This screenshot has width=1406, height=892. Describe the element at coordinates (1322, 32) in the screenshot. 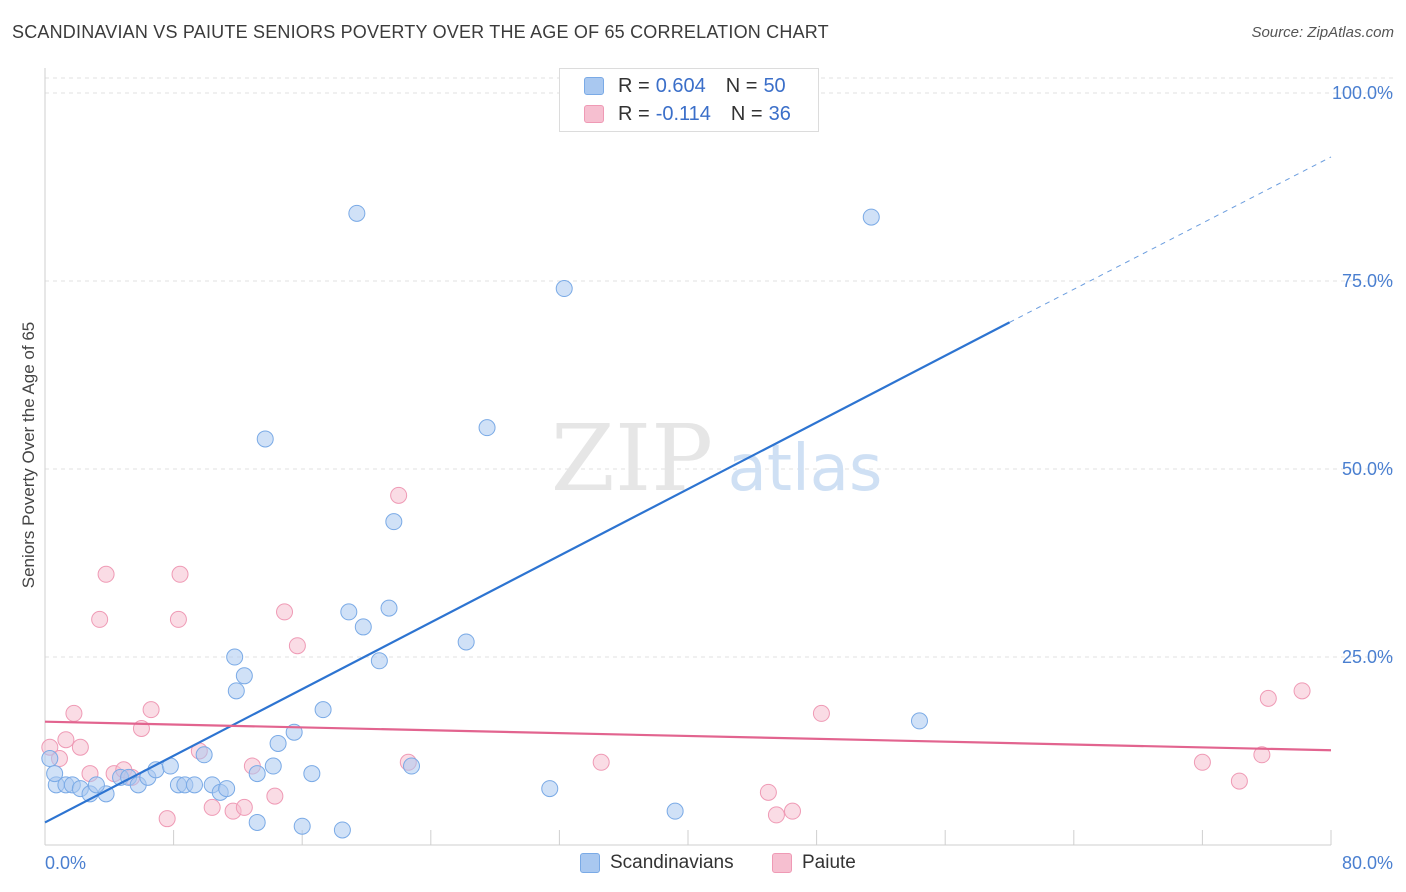

I see `source-label: Source: ZipAtlas.com` at that location.